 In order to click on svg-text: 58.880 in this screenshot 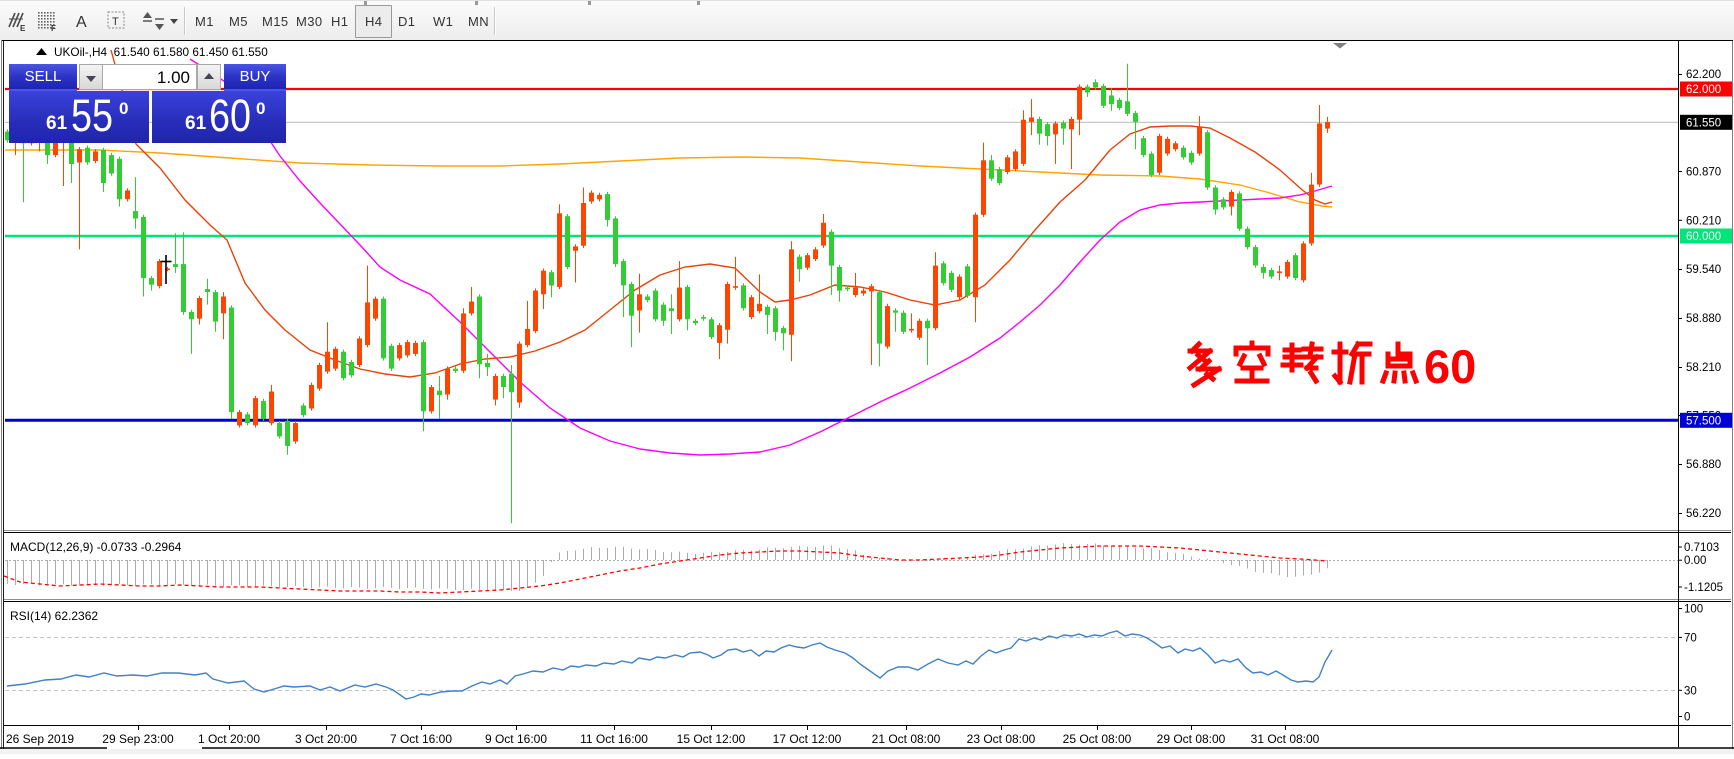, I will do `click(1703, 319)`.